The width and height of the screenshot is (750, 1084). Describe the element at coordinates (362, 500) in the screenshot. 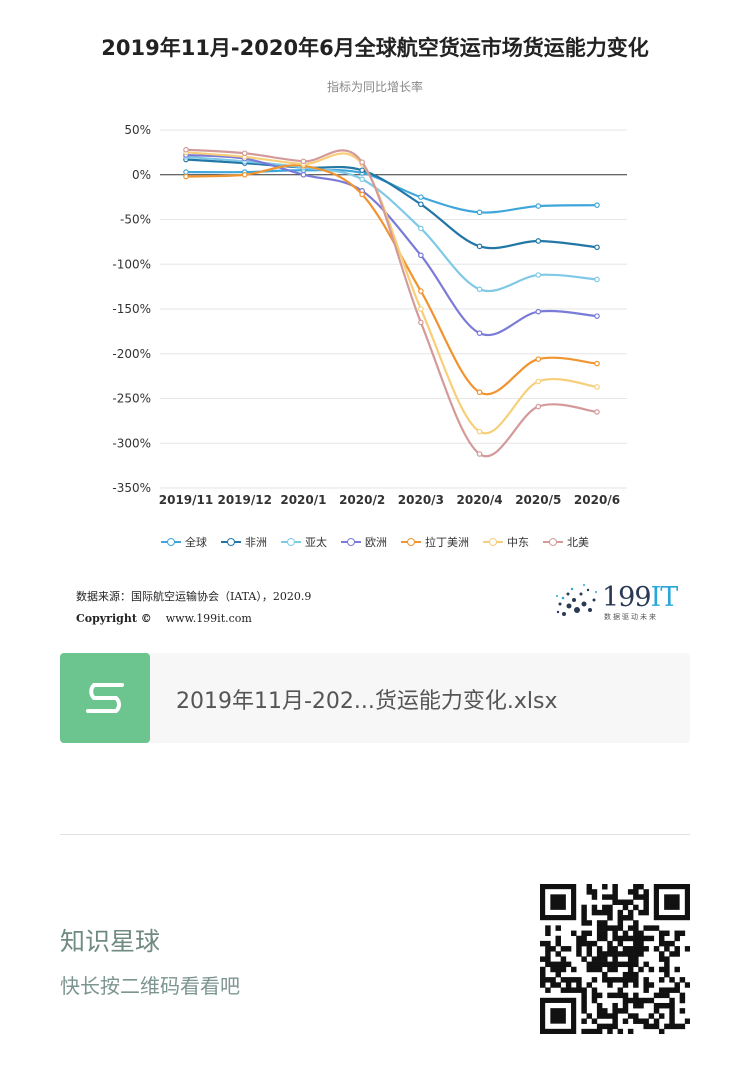

I see `x-tick-label: 2020/2` at that location.